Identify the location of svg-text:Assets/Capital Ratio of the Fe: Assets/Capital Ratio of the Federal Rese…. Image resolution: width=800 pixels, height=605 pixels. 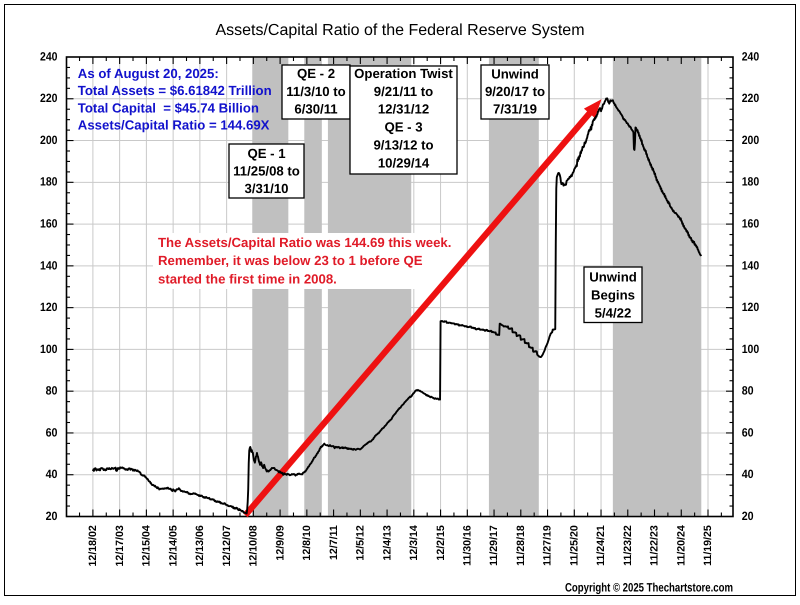
(399, 30).